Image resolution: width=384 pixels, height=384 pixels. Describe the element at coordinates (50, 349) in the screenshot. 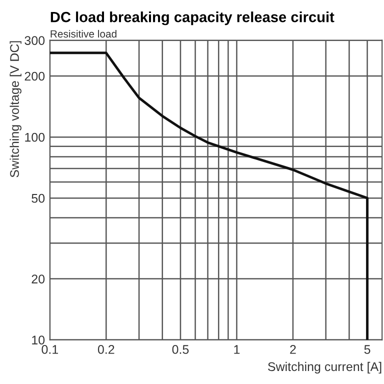

I see `x-tick-label: 0.1` at that location.